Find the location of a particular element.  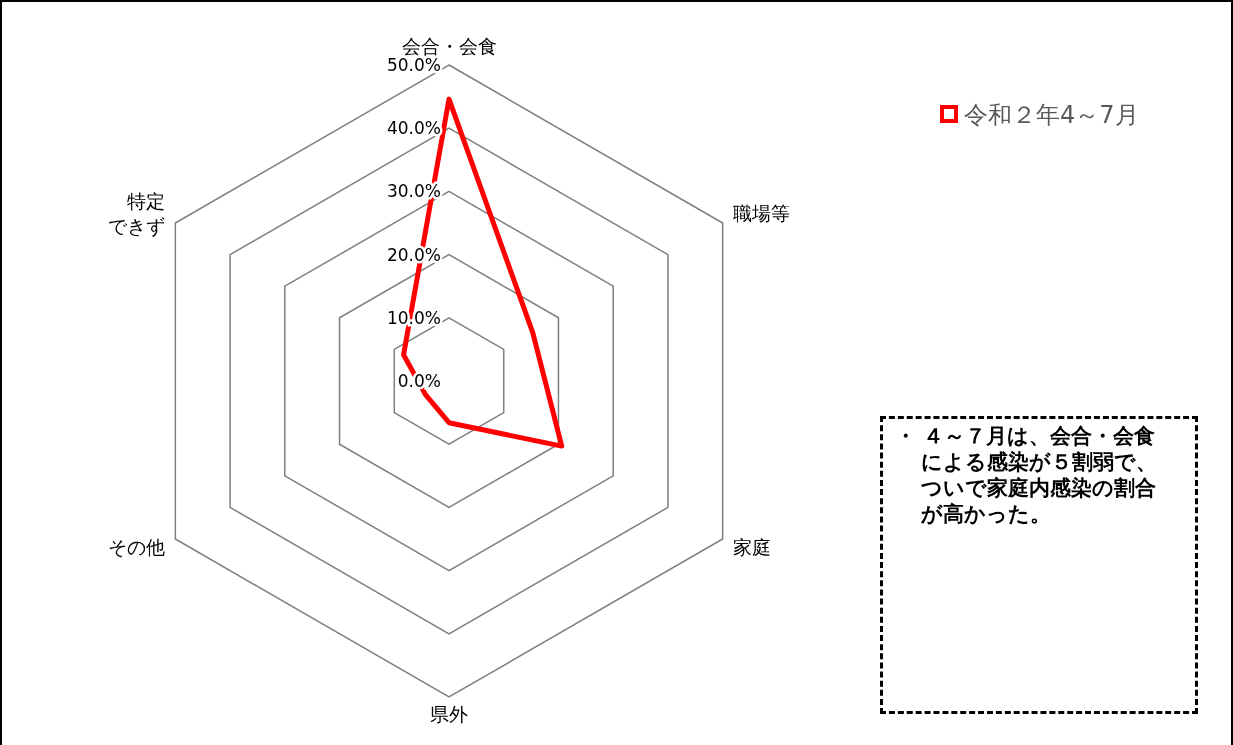

spoke-label: 会合・会食 is located at coordinates (449, 46).